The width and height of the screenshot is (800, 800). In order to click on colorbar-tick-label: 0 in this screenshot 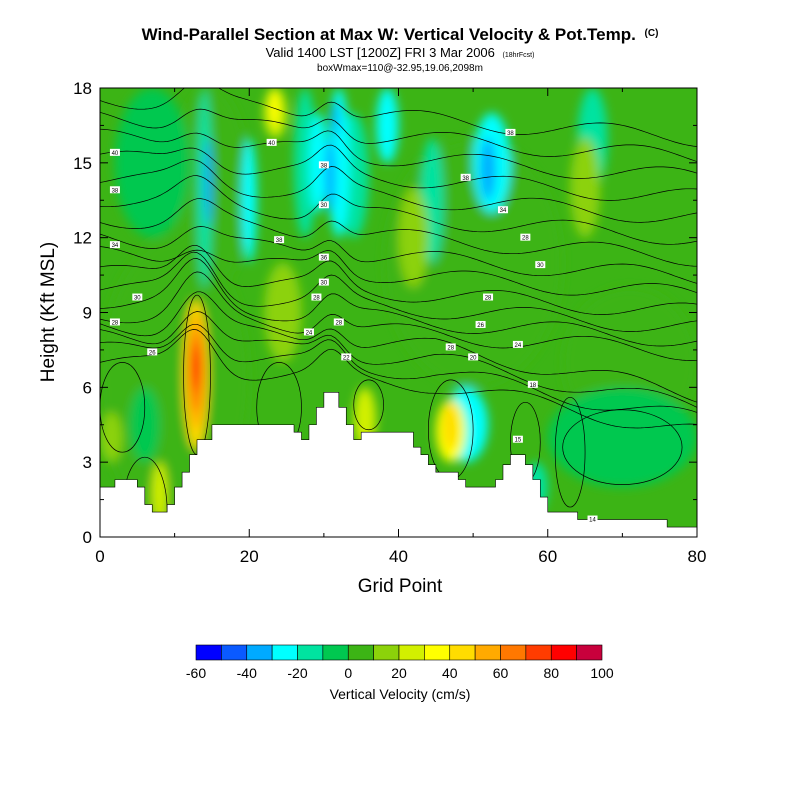, I will do `click(348, 673)`.